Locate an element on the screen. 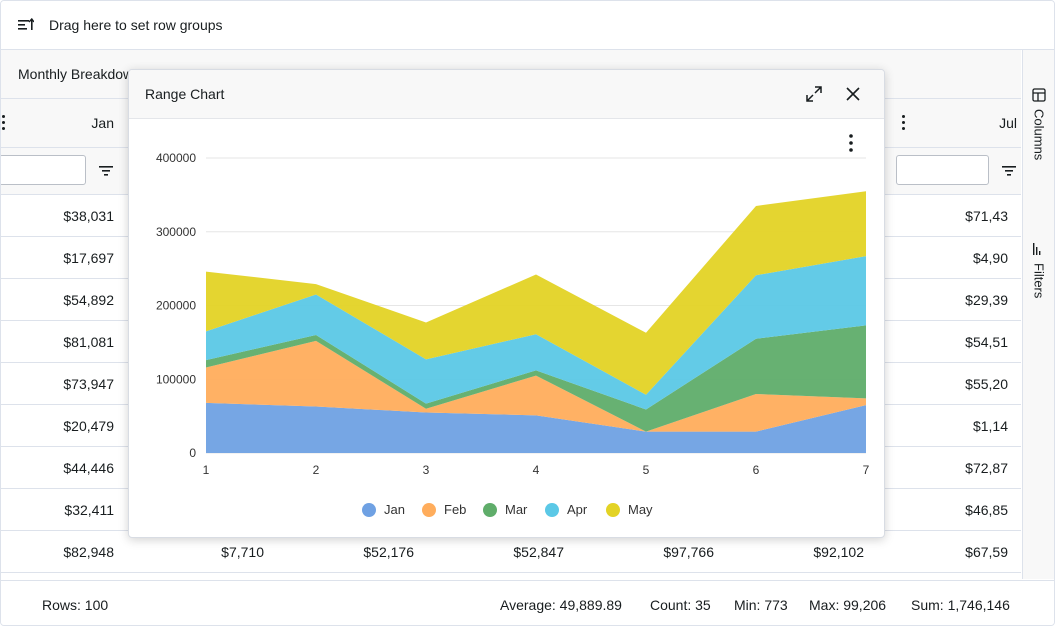 The height and width of the screenshot is (626, 1055). columns-tab: Columns is located at coordinates (1038, 124).